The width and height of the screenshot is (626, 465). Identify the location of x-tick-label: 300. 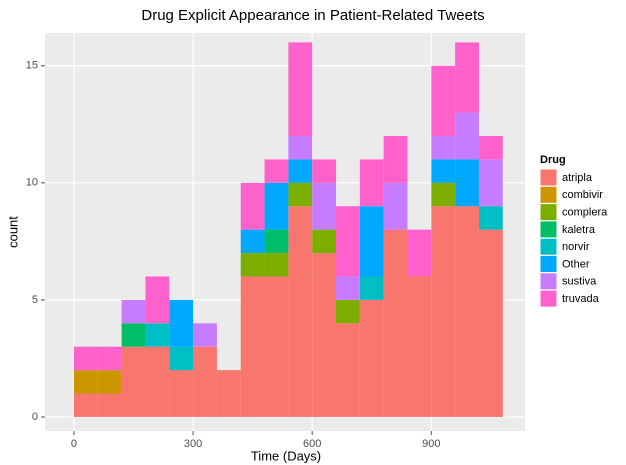
(193, 444).